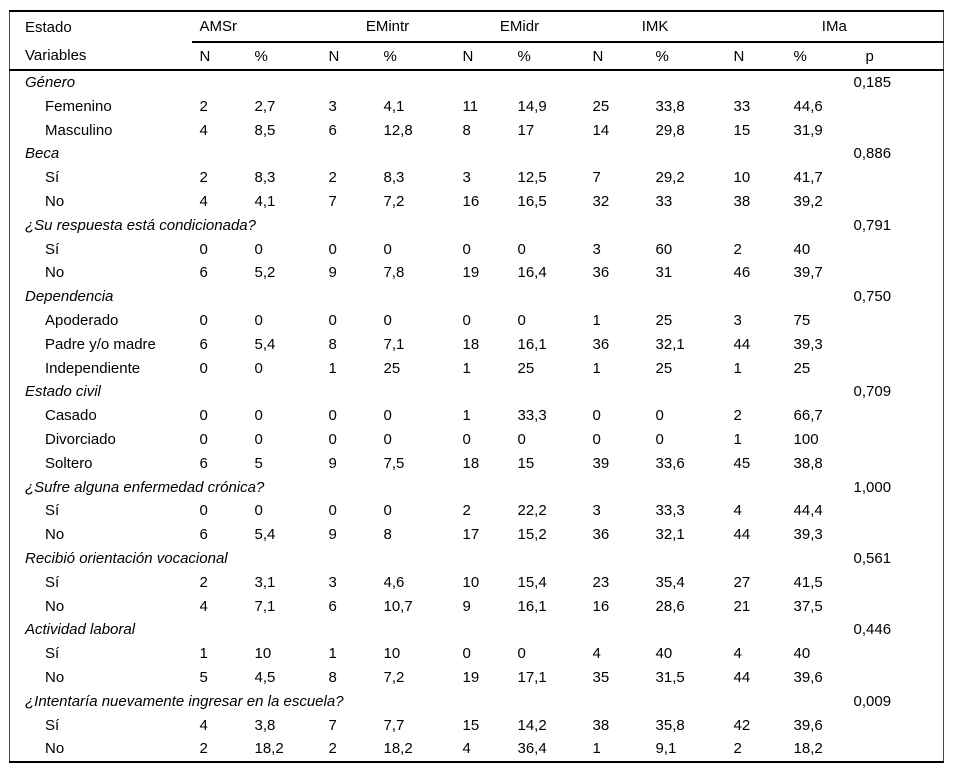 The width and height of the screenshot is (954, 778). What do you see at coordinates (477, 369) in the screenshot?
I see `data-row: Independiente 0 0 1 25 1 25 1 25 1 25` at bounding box center [477, 369].